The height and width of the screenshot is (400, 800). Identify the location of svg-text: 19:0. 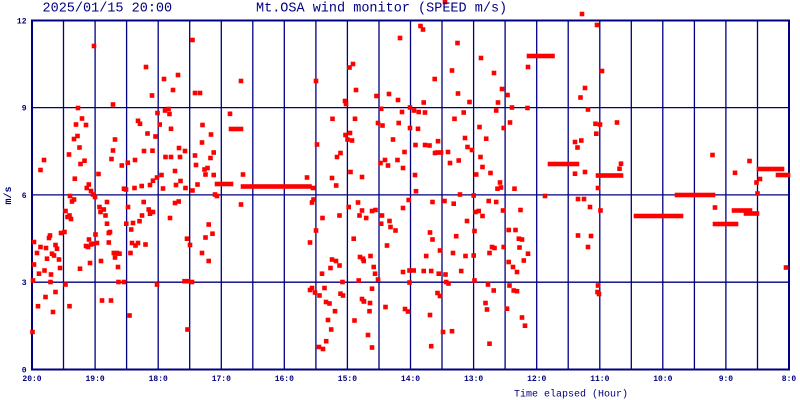
(94, 379).